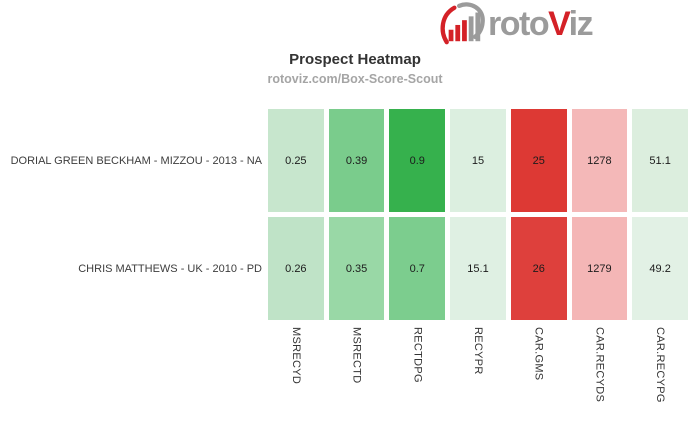 The height and width of the screenshot is (425, 700). Describe the element at coordinates (478, 268) in the screenshot. I see `heatmap-cell: 15.1` at that location.